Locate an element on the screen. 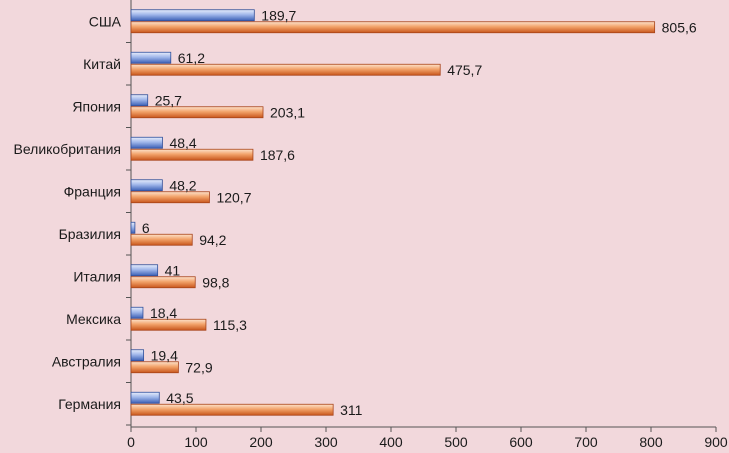  data-label: 43,5 is located at coordinates (179, 398).